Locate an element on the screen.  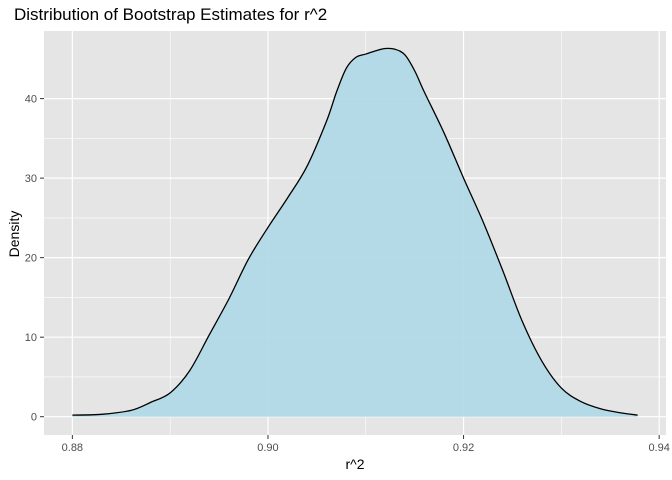
y-tick-label: 40 is located at coordinates (31, 100).